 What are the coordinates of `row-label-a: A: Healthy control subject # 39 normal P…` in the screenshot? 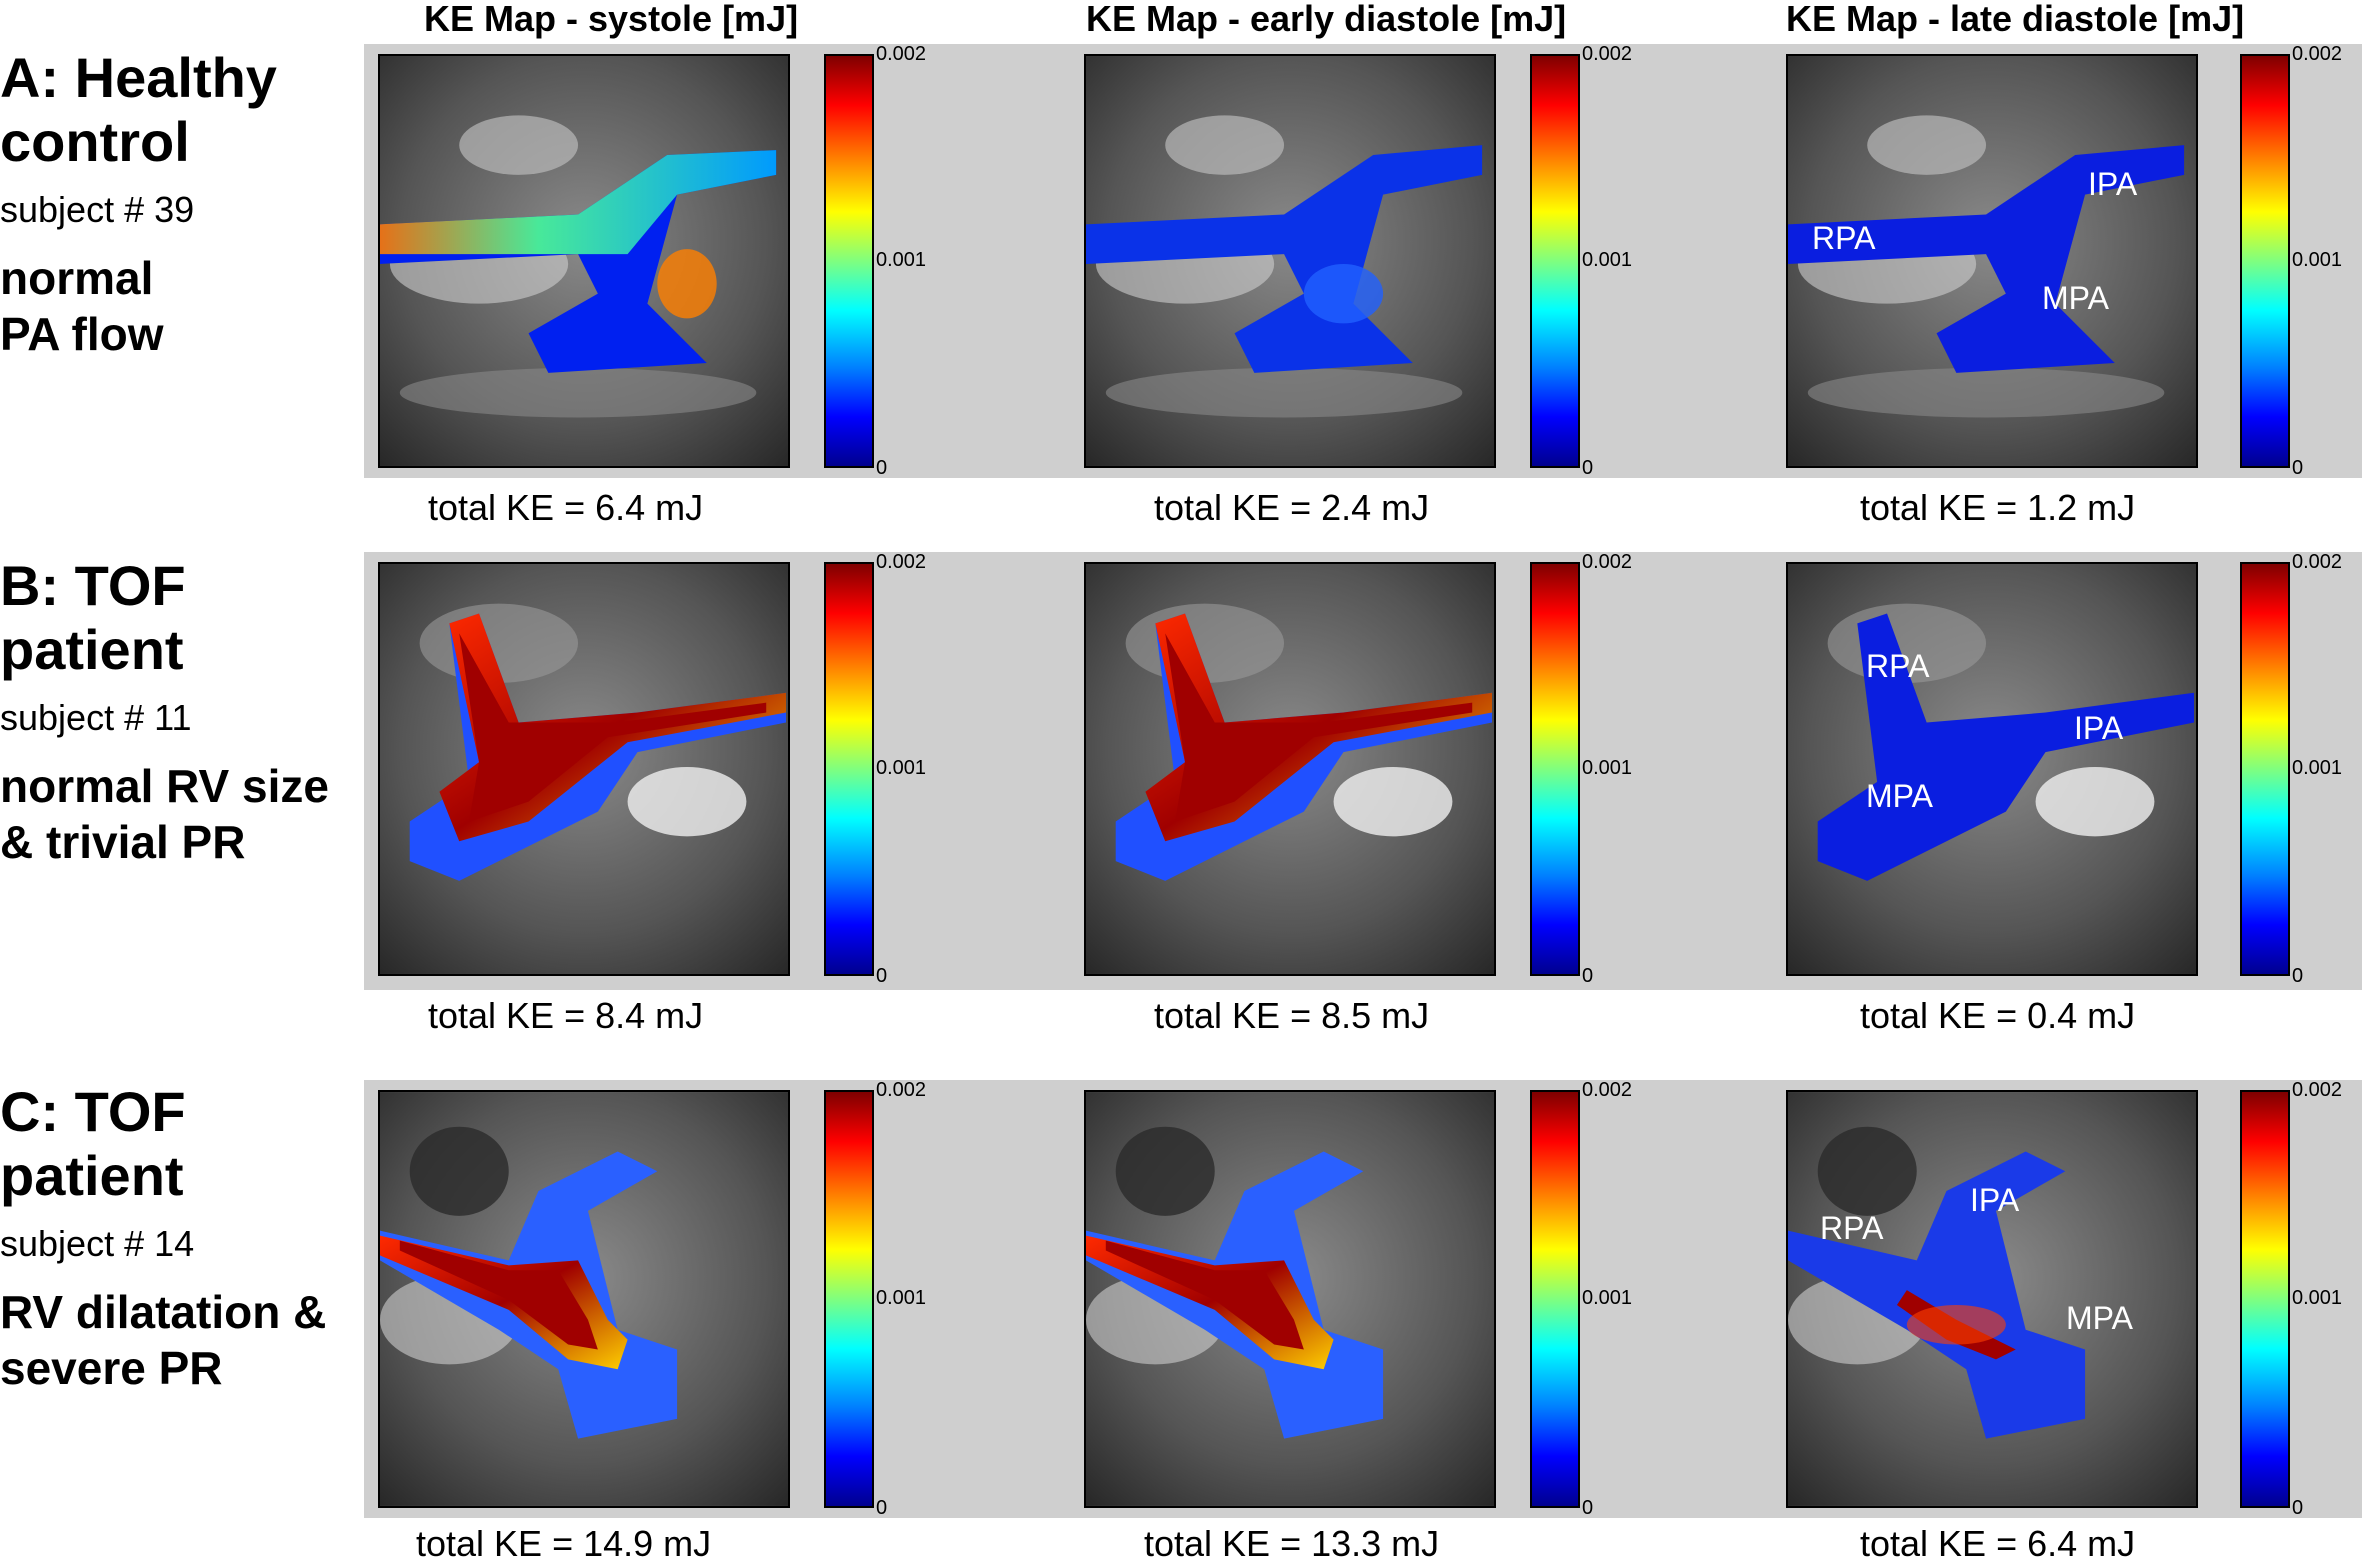 It's located at (180, 204).